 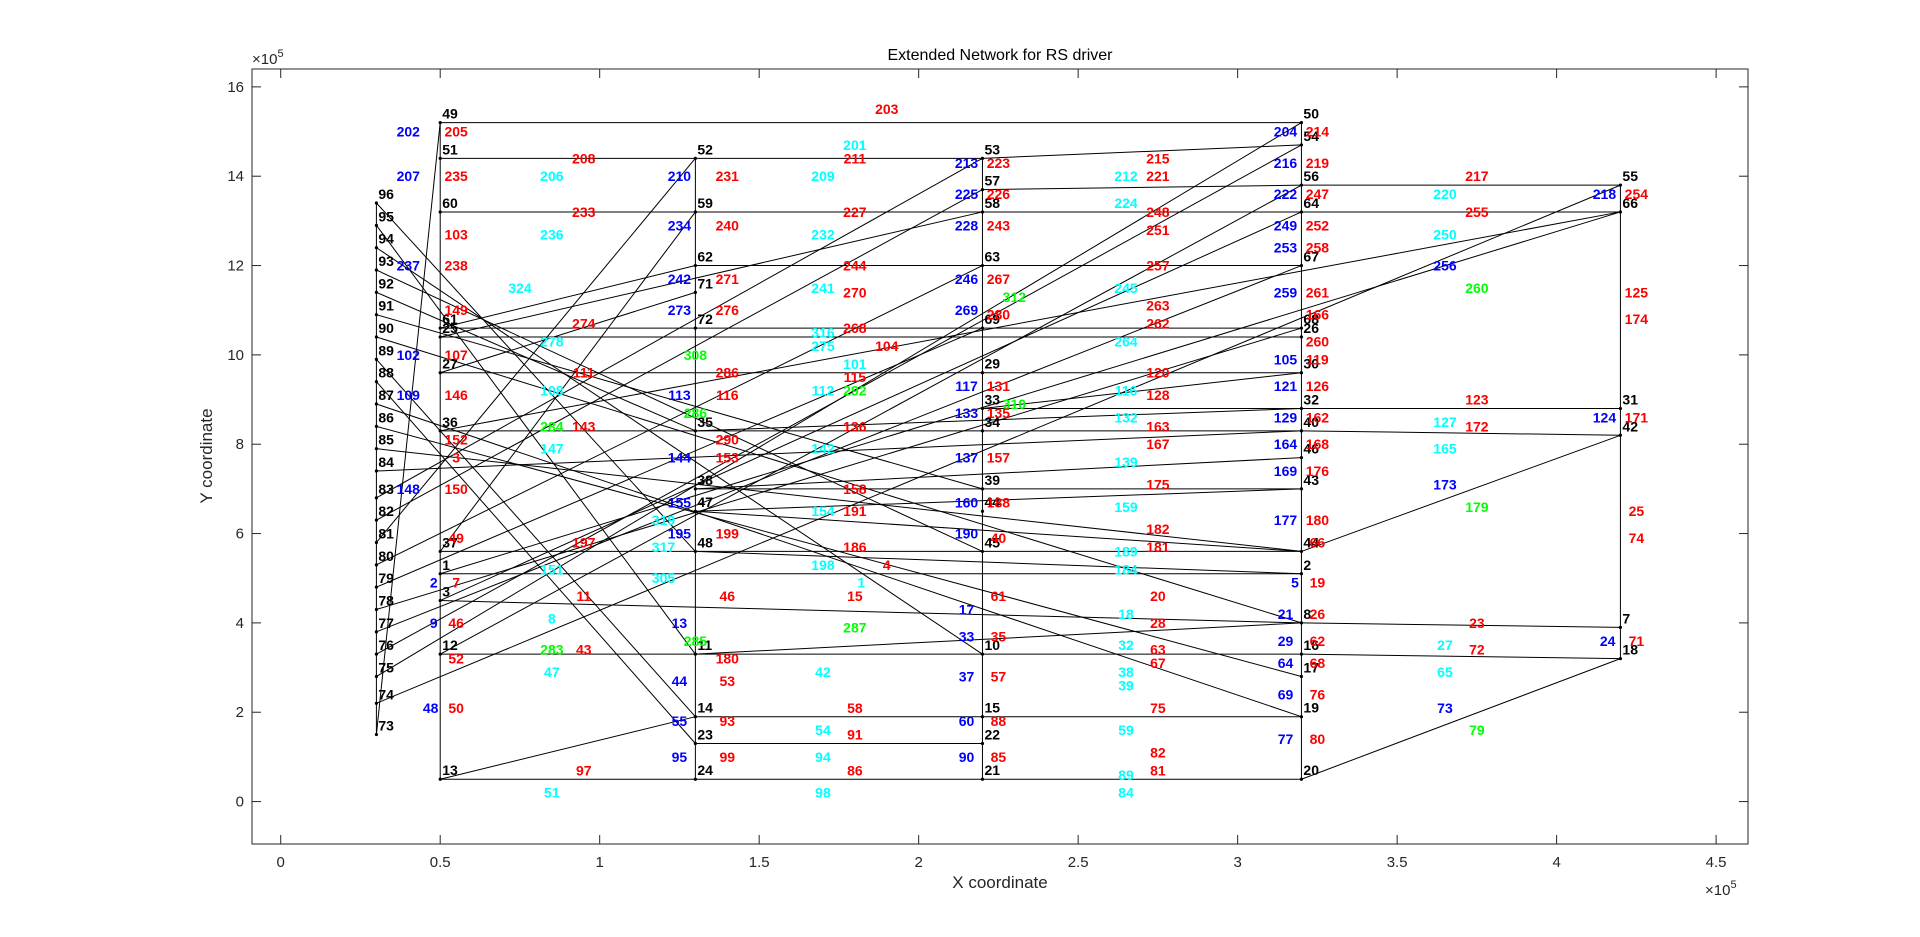 I want to click on link-label: 94, so click(x=823, y=757).